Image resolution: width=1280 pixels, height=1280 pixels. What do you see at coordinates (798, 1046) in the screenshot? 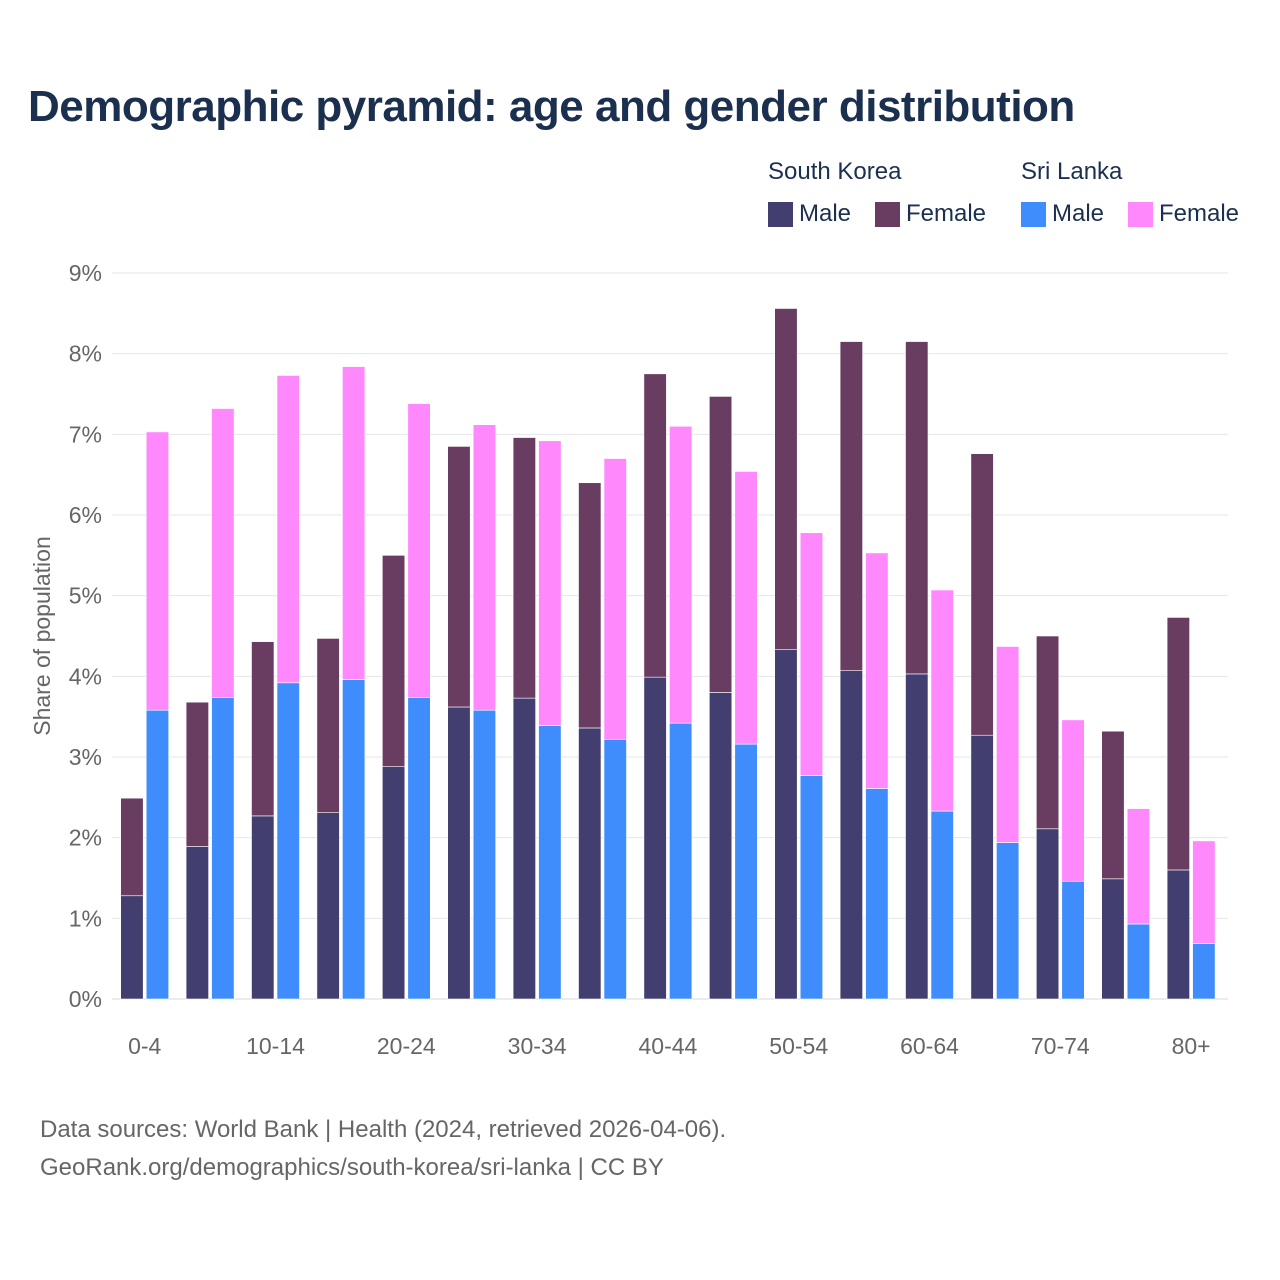
I see `x-tick-label: 50-54` at bounding box center [798, 1046].